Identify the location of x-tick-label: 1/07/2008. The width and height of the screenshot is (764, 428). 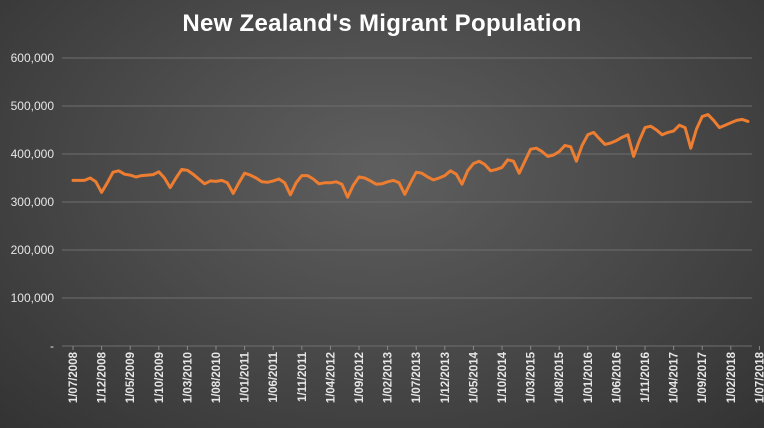
(74, 377).